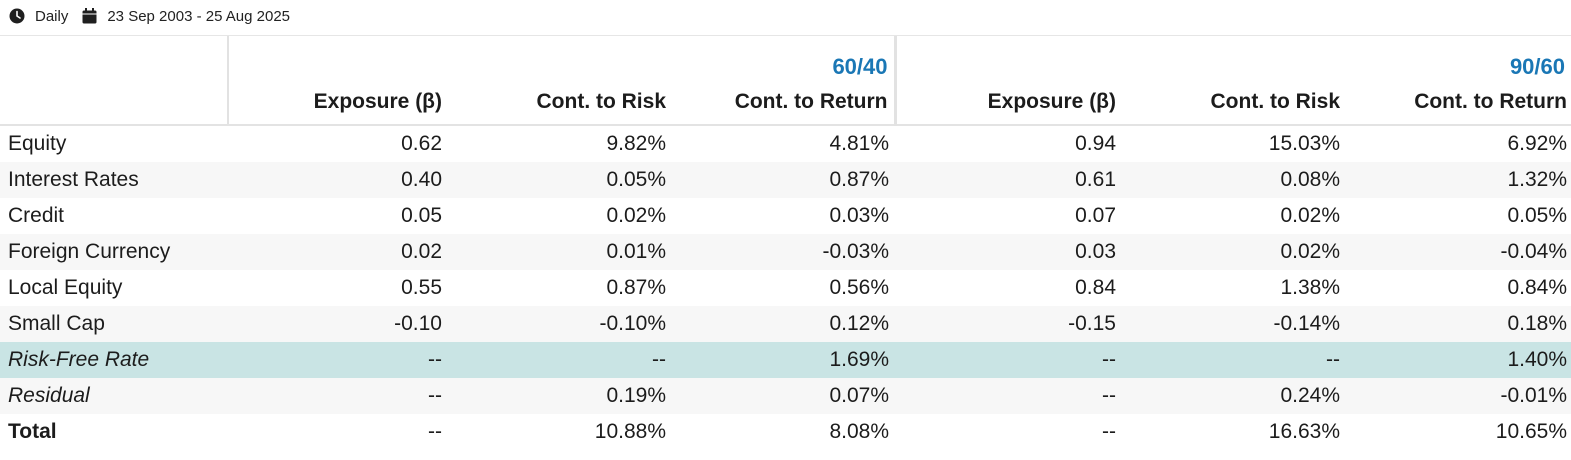  Describe the element at coordinates (782, 252) in the screenshot. I see `table-cell: -0.03%` at that location.